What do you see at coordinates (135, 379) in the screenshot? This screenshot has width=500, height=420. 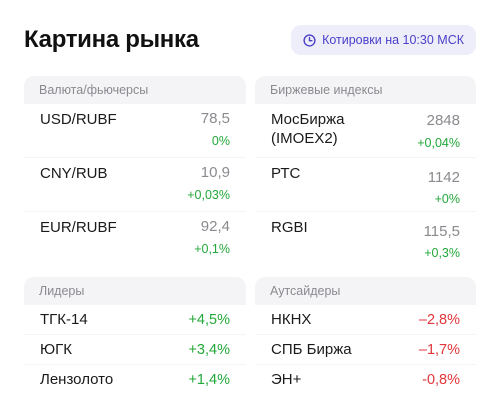 I see `leader-row: Лензолото +1,4%` at bounding box center [135, 379].